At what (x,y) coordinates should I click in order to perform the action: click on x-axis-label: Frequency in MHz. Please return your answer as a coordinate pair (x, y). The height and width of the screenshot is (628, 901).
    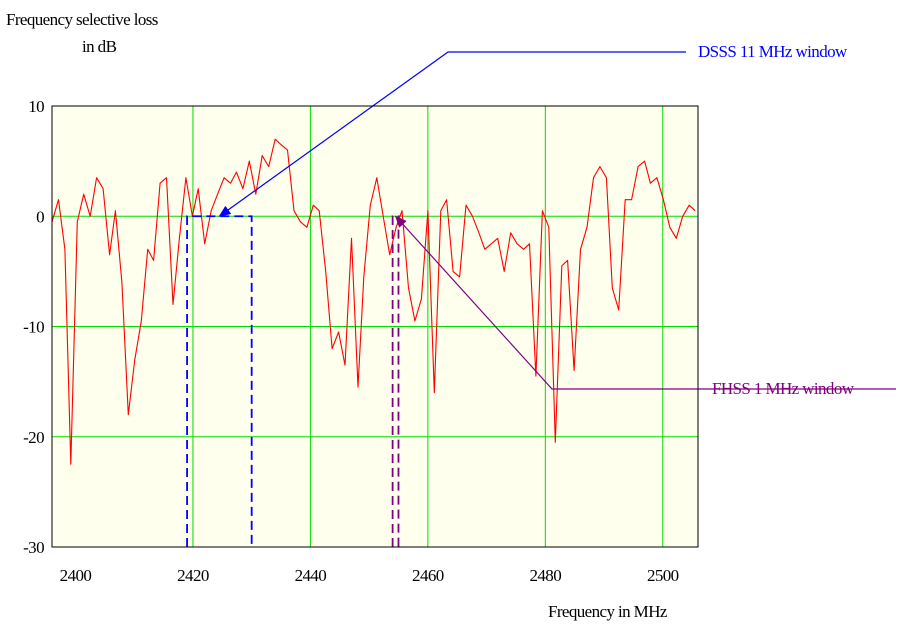
    Looking at the image, I should click on (608, 611).